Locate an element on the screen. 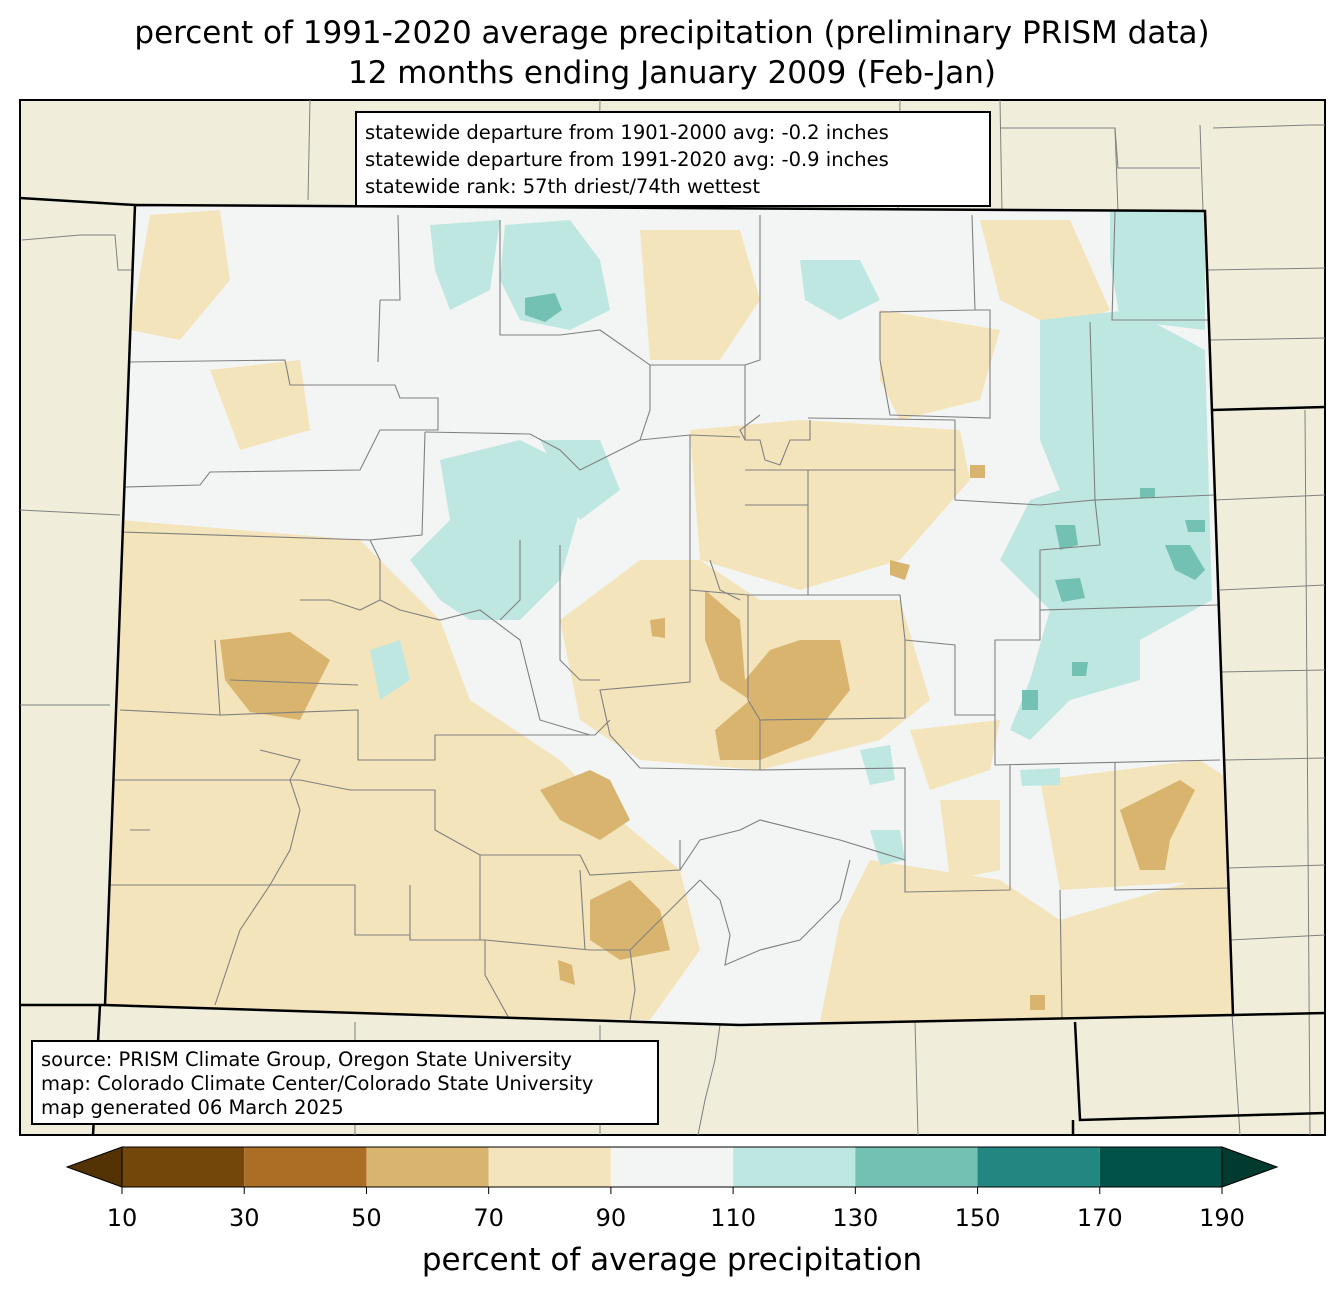  colorbar-tick-label: 90 is located at coordinates (611, 1218).